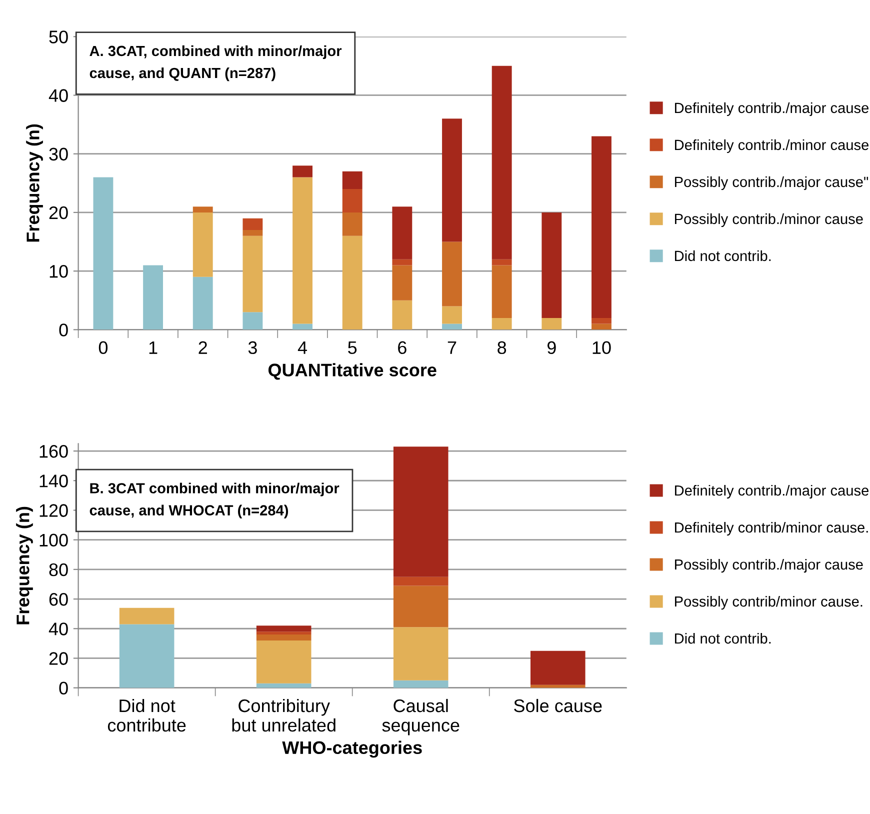 The image size is (870, 814). What do you see at coordinates (303, 347) in the screenshot?
I see `x-tick-label: 4` at bounding box center [303, 347].